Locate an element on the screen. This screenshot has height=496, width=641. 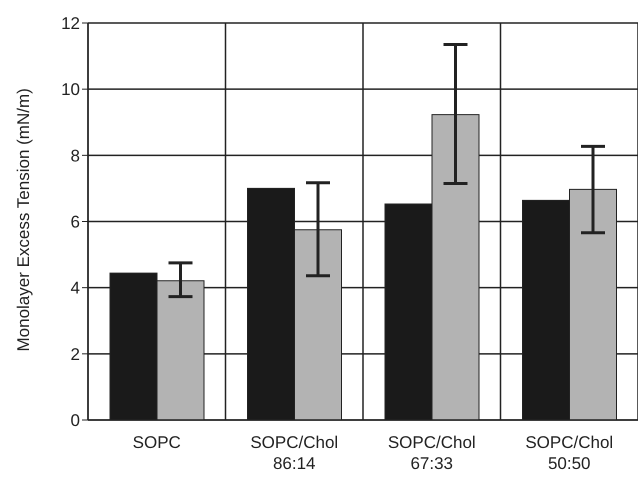
y-tick-label: 4 is located at coordinates (75, 288).